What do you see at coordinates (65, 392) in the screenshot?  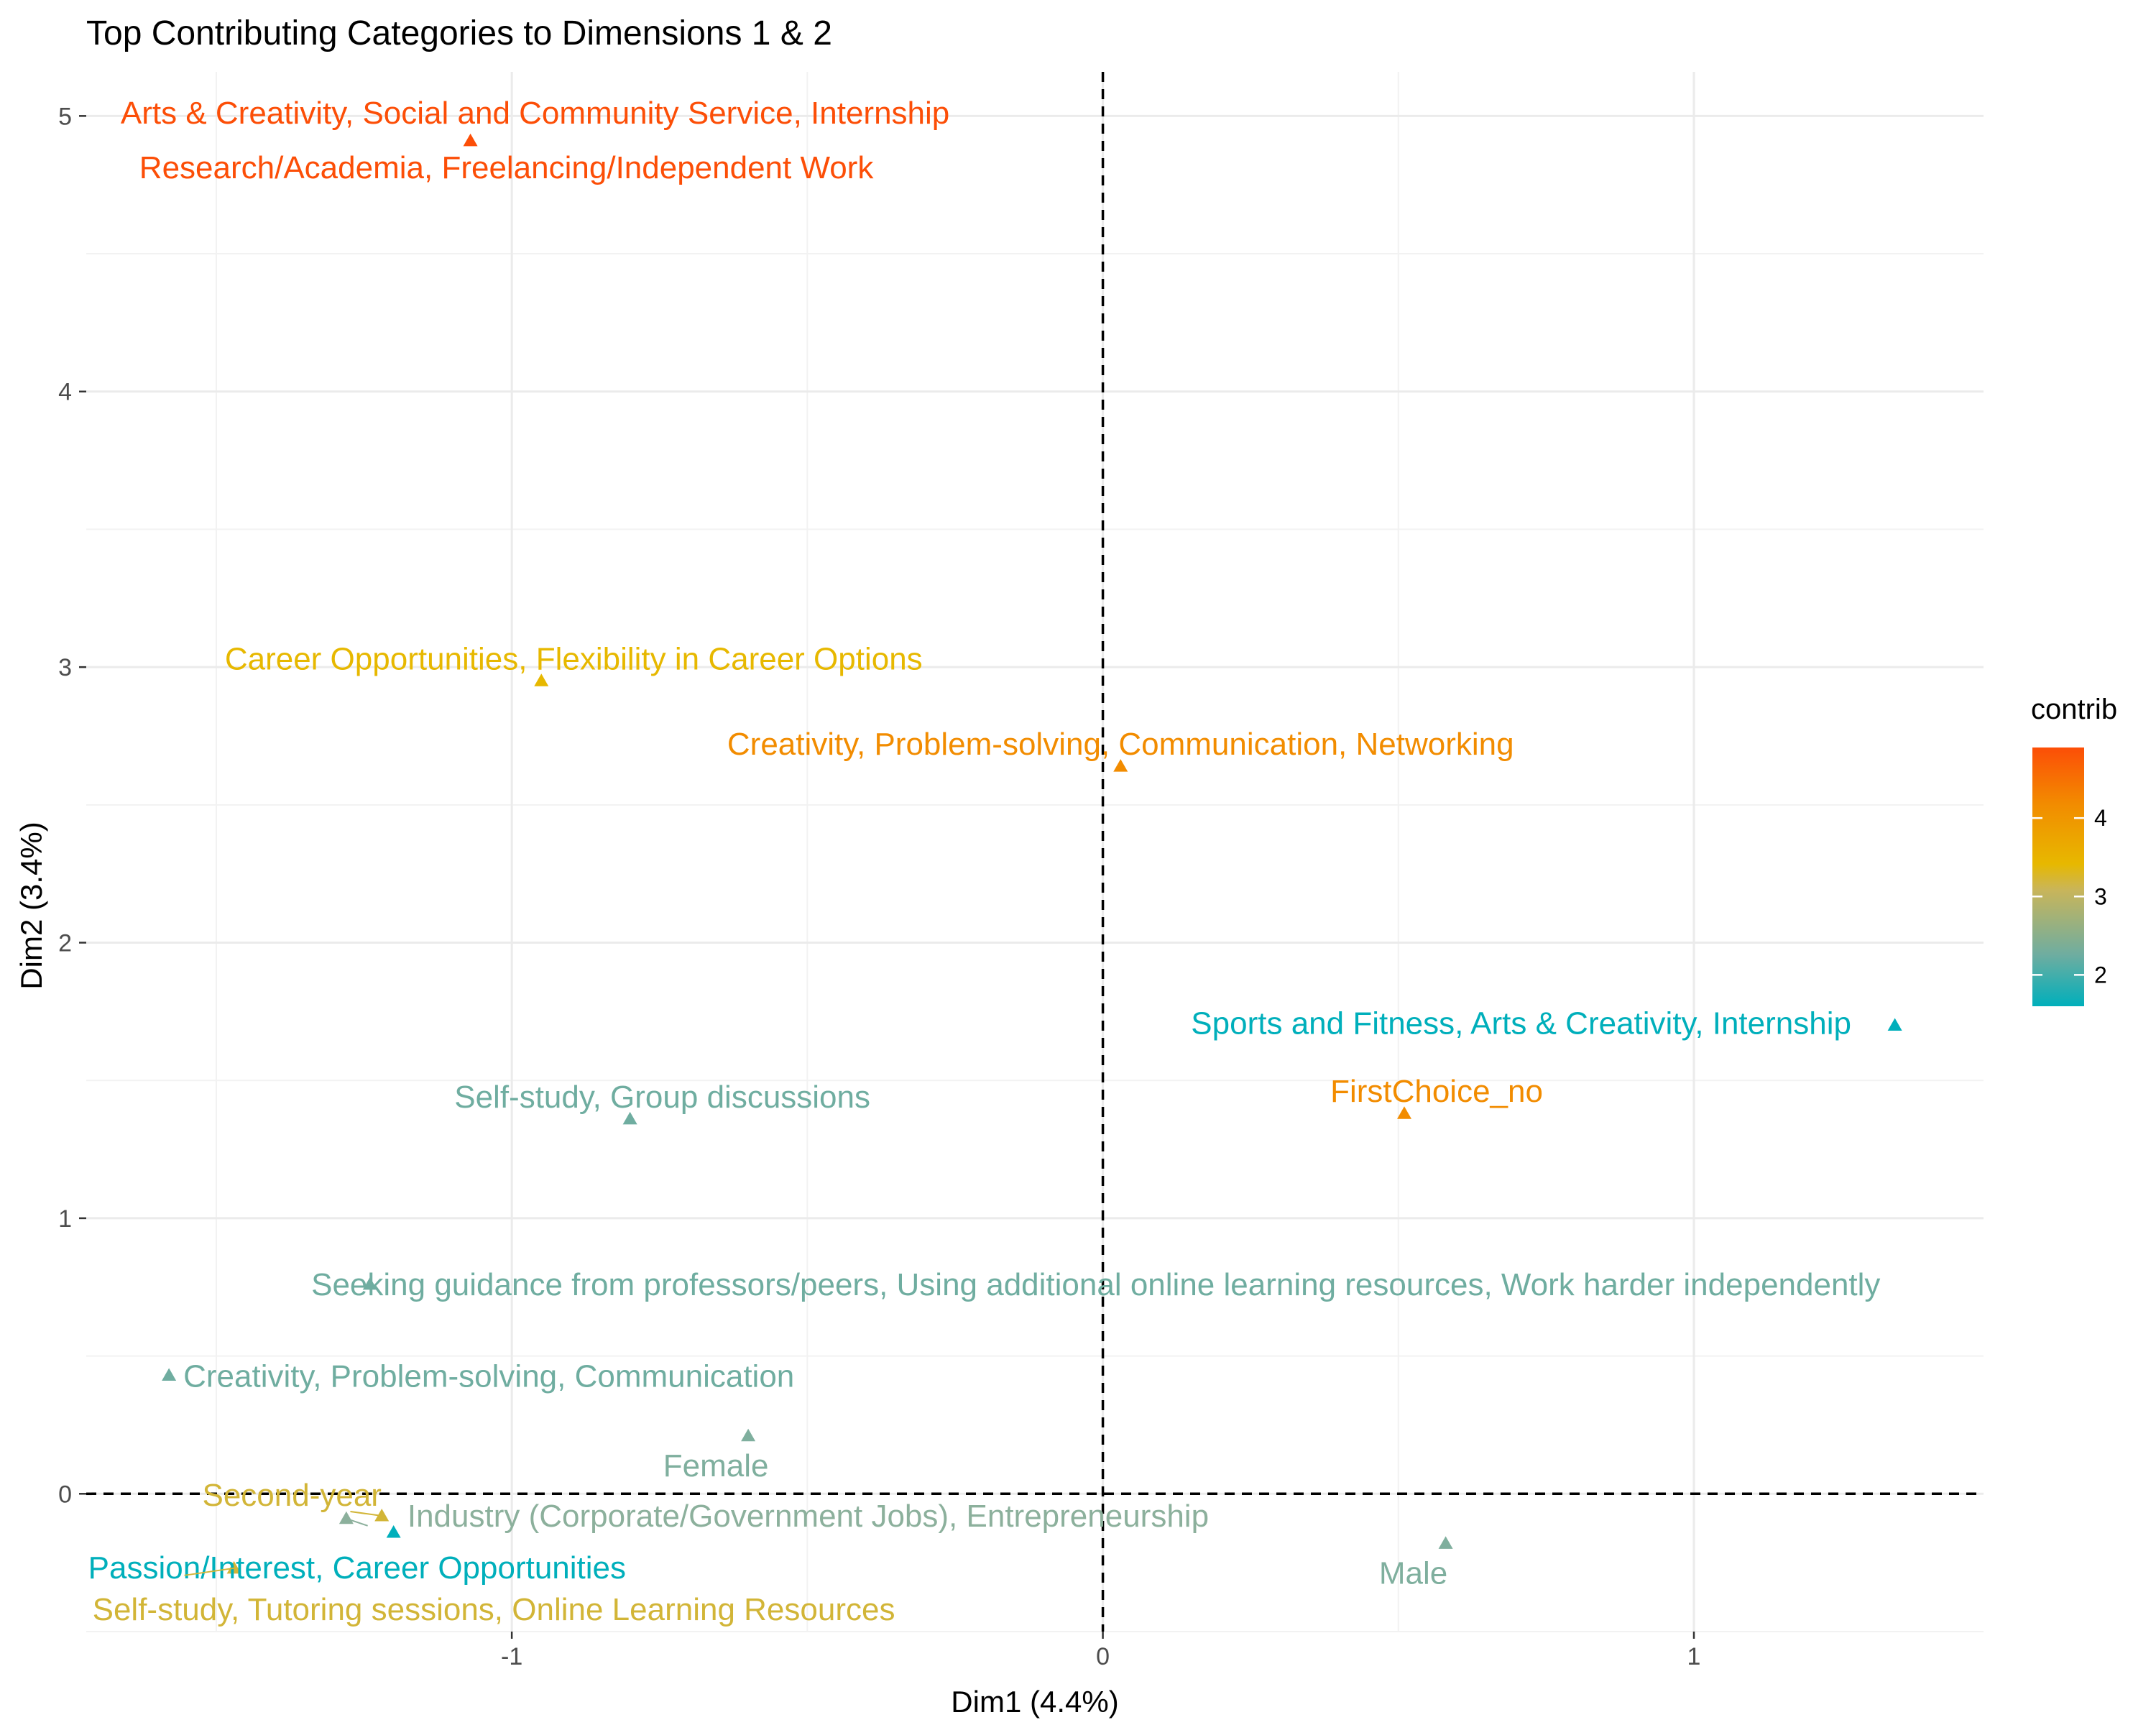 I see `y-tick-label: 4` at bounding box center [65, 392].